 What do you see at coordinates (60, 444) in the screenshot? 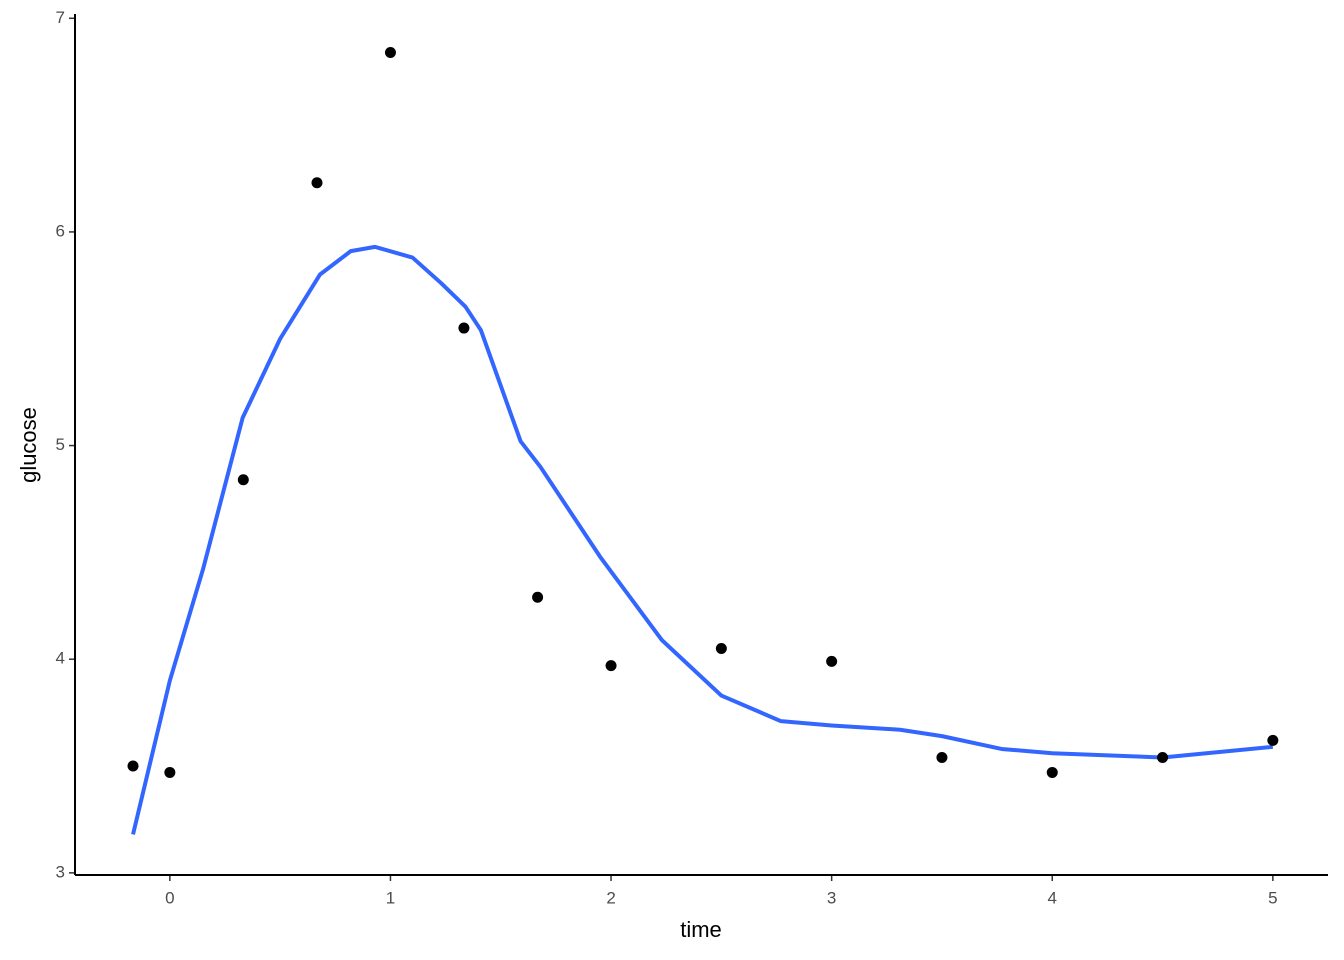
I see `y-tick-label: 5` at bounding box center [60, 444].